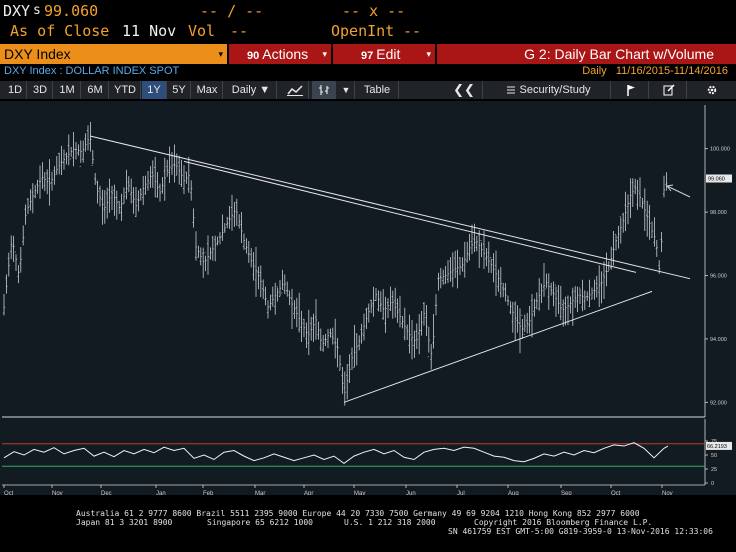  What do you see at coordinates (92, 71) in the screenshot?
I see `security-description: DXY Index : DOLLAR INDEX SPOT` at bounding box center [92, 71].